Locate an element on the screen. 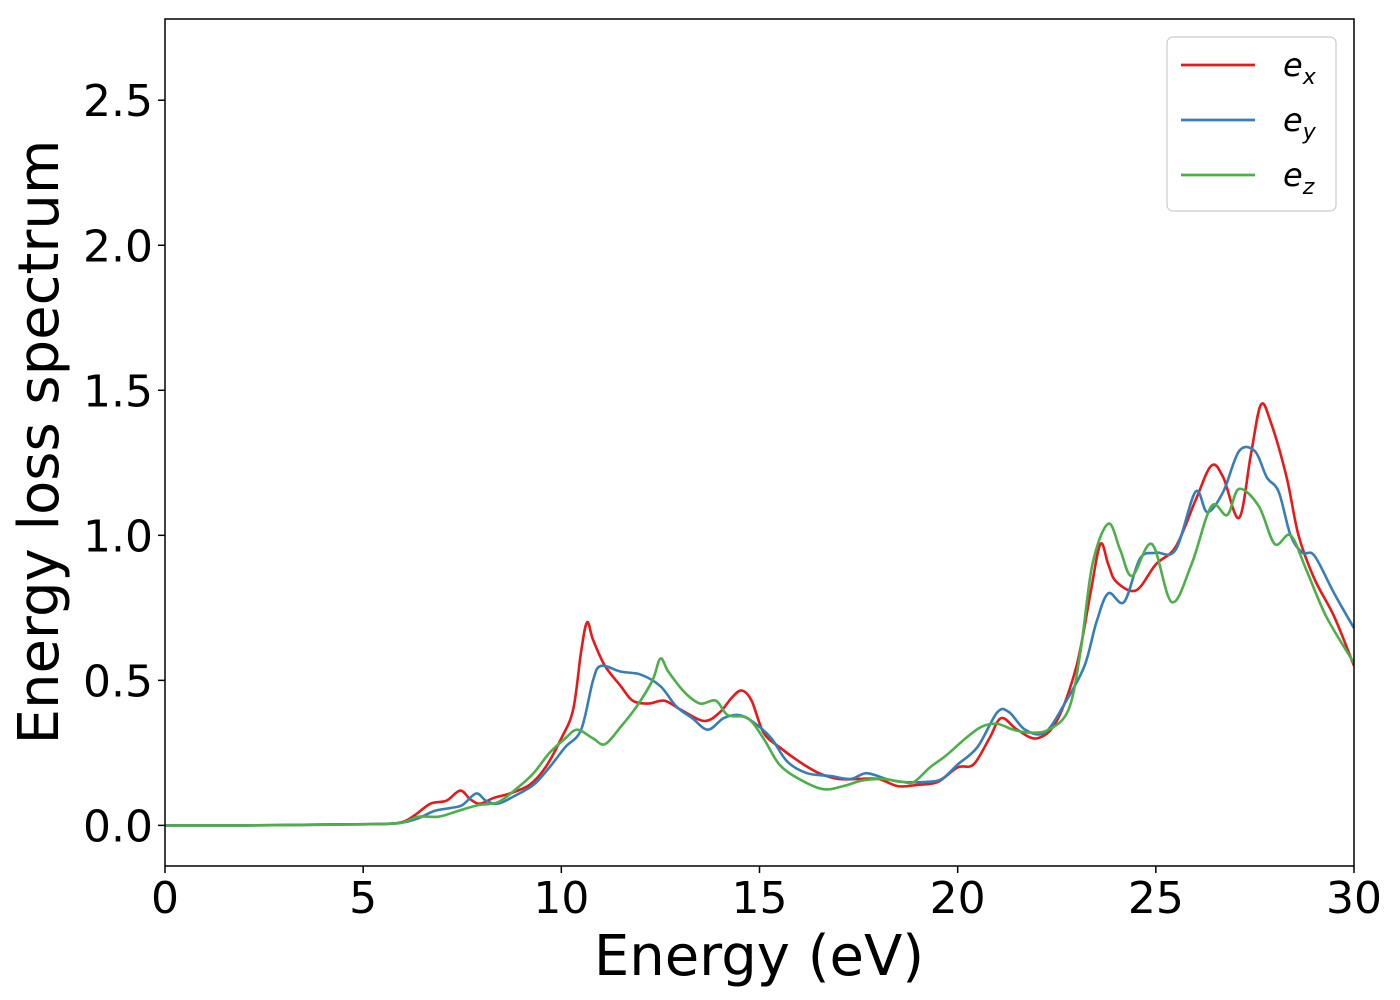 The image size is (1400, 1000). x-tick-label: 5 is located at coordinates (363, 898).